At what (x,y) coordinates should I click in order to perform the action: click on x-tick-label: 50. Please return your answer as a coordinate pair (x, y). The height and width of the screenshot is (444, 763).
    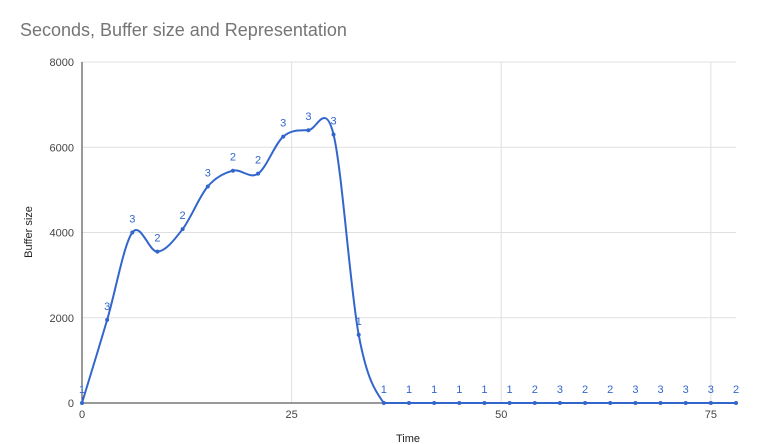
    Looking at the image, I should click on (501, 415).